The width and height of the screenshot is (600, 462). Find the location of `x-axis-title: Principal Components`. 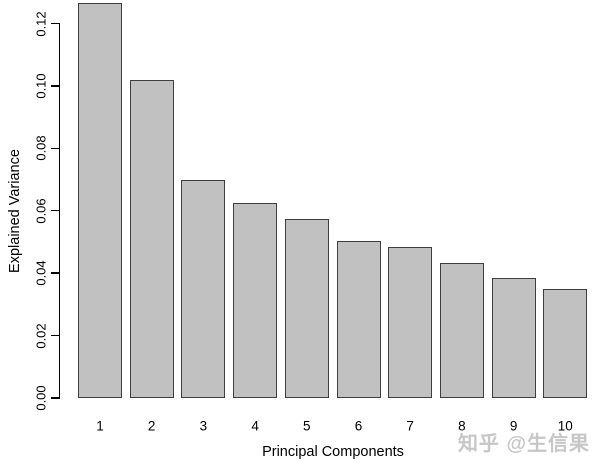

x-axis-title: Principal Components is located at coordinates (333, 452).